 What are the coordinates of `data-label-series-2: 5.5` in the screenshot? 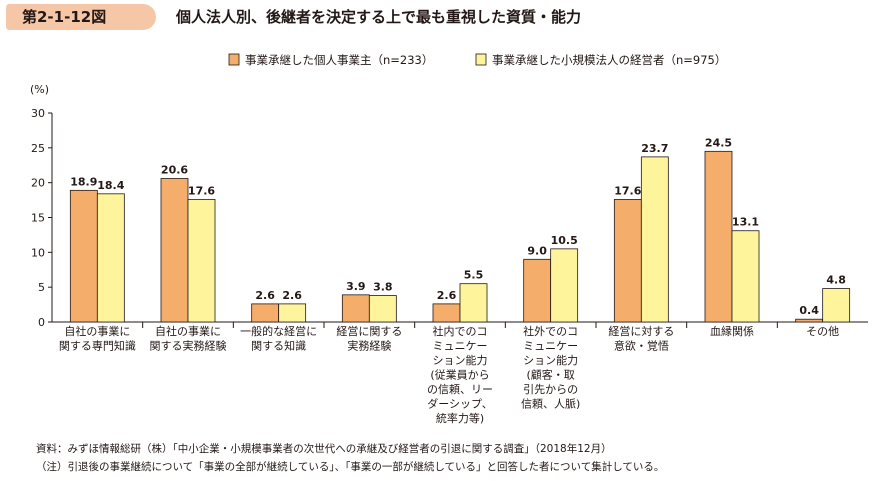 It's located at (474, 275).